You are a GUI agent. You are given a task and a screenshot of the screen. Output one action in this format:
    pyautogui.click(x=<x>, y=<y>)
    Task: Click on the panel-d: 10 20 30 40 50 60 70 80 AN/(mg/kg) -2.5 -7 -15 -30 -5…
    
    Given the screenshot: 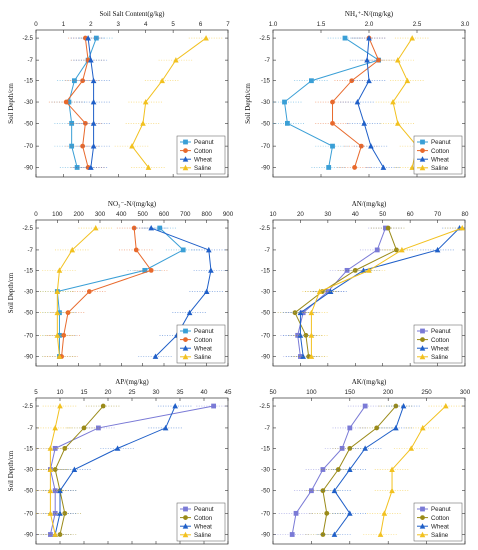 What is the action you would take?
    pyautogui.click(x=364, y=283)
    